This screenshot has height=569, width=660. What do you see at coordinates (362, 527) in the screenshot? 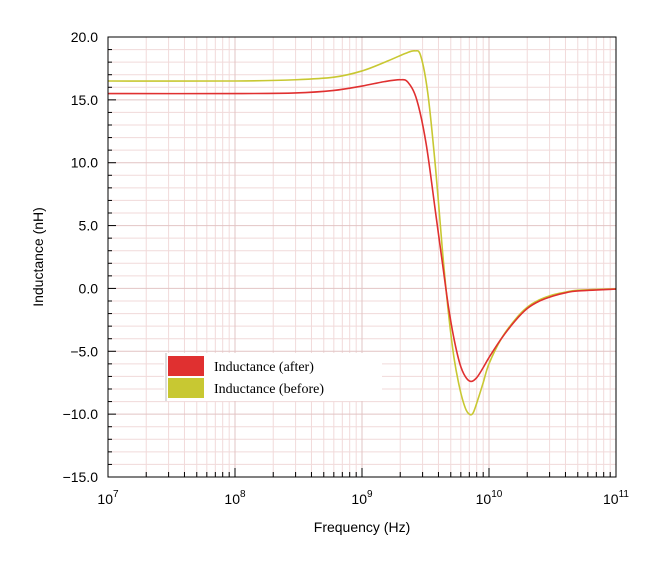
I see `x-axis-title: Frequency (Hz)` at bounding box center [362, 527].